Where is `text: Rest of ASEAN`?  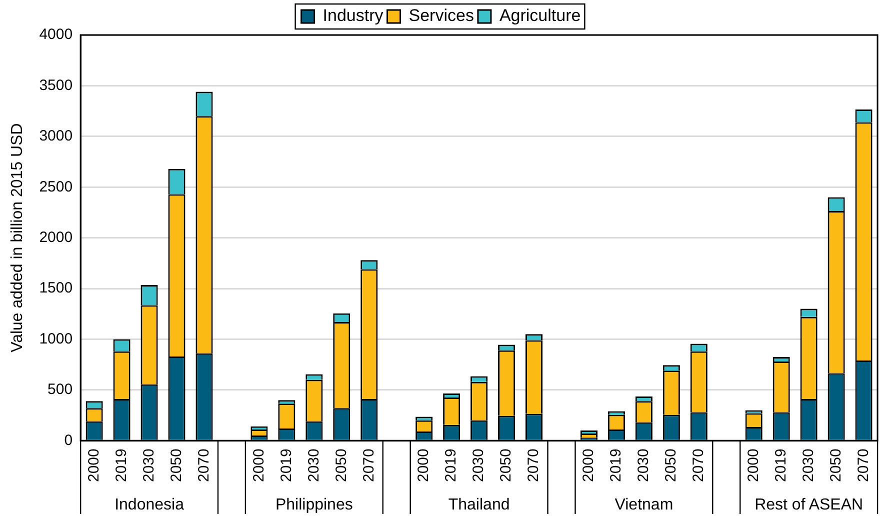 text: Rest of ASEAN is located at coordinates (809, 505).